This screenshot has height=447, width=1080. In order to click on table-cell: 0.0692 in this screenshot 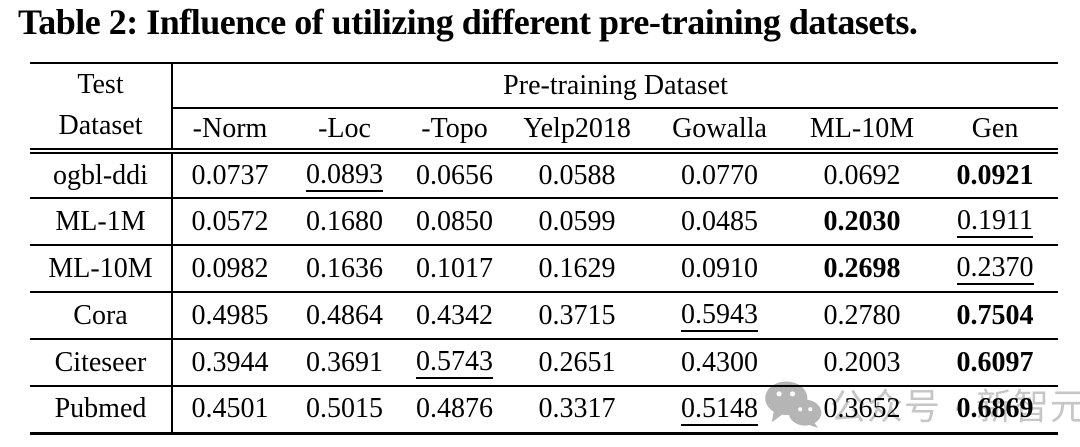, I will do `click(862, 175)`.